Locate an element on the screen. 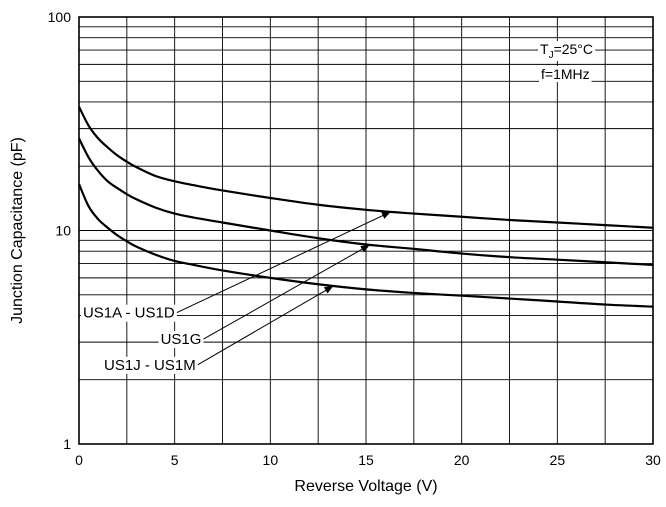 This screenshot has width=666, height=507. label-pointers is located at coordinates (284, 288).